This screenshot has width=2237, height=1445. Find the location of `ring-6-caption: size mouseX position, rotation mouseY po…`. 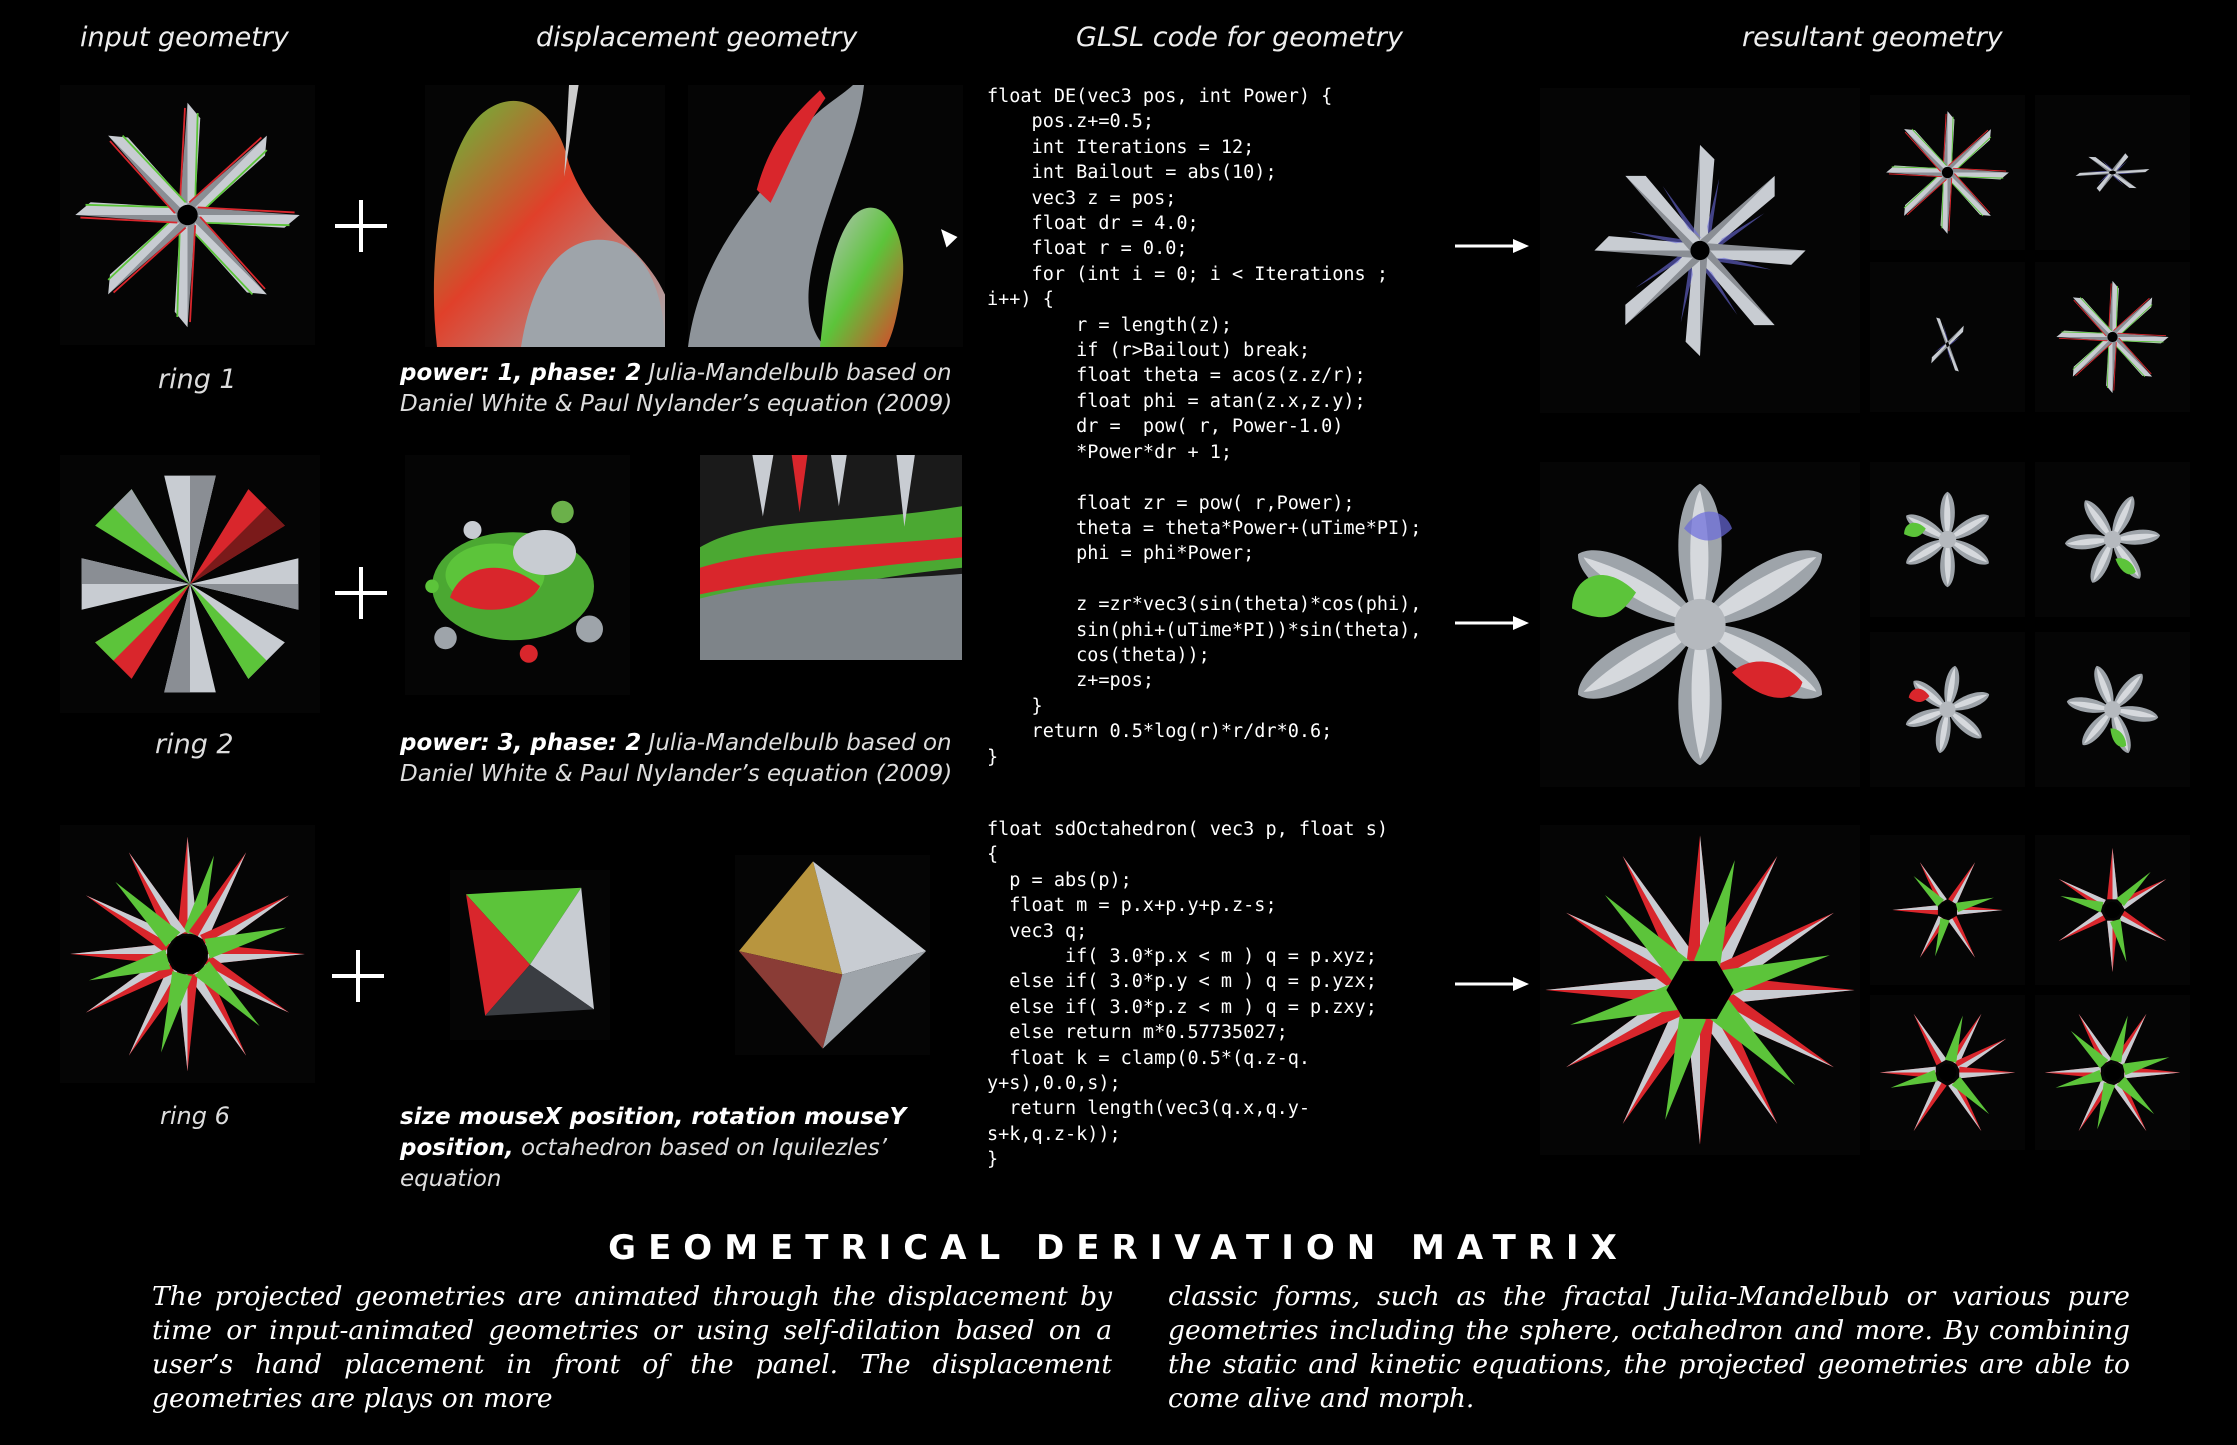

ring-6-caption: size mouseX position, rotation mouseY po… is located at coordinates (690, 1148).